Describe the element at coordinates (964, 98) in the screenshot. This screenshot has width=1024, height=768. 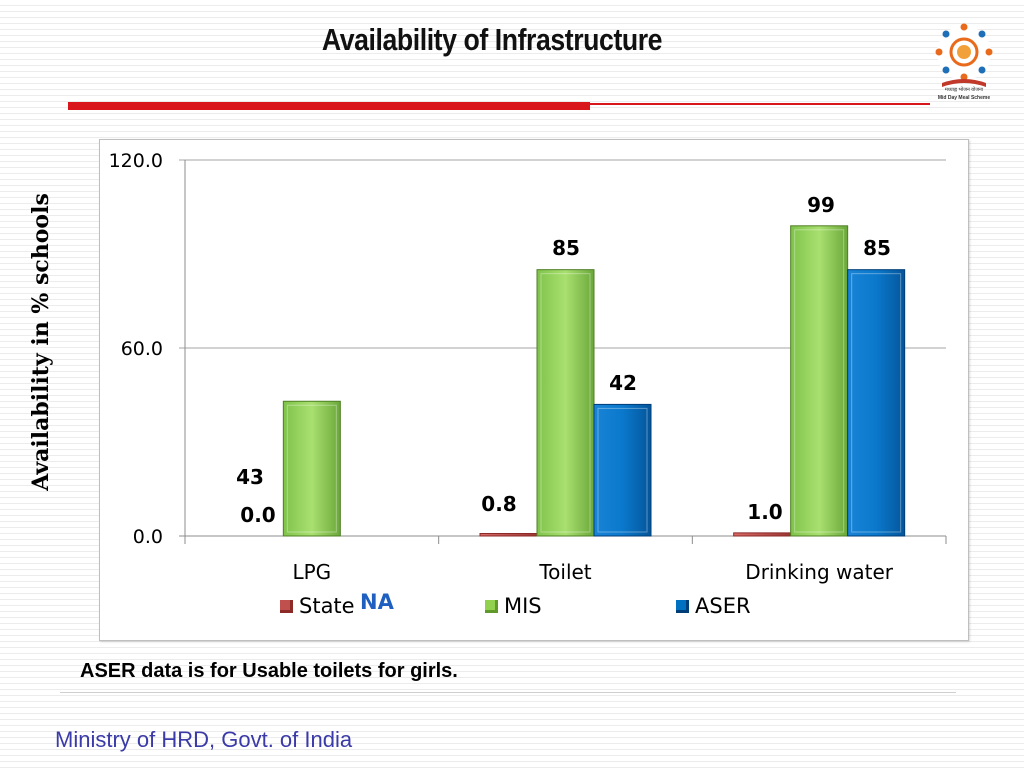
I see `logo-caption: Mid Day Meal Scheme` at that location.